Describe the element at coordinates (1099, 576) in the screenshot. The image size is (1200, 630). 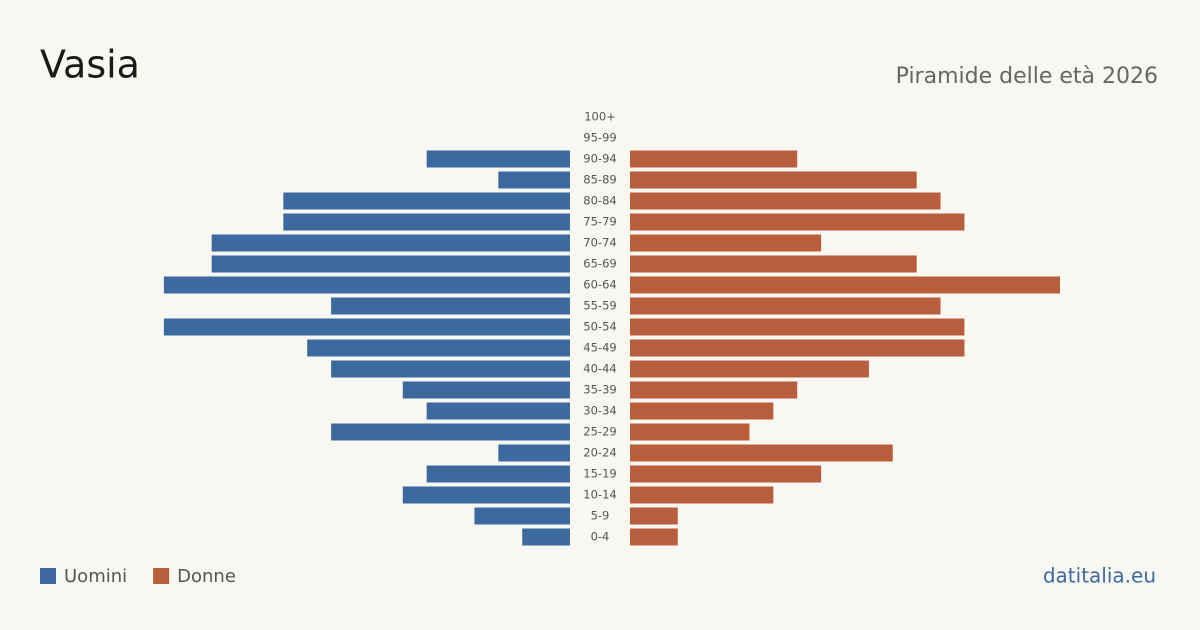
I see `source: datitalia.eu` at that location.